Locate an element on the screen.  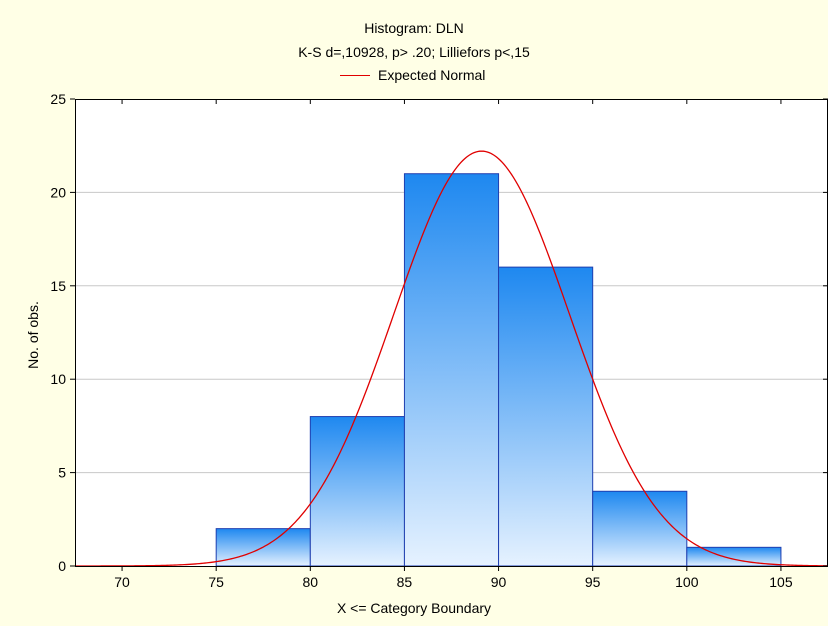
y-tick-label: 5 is located at coordinates (62, 473).